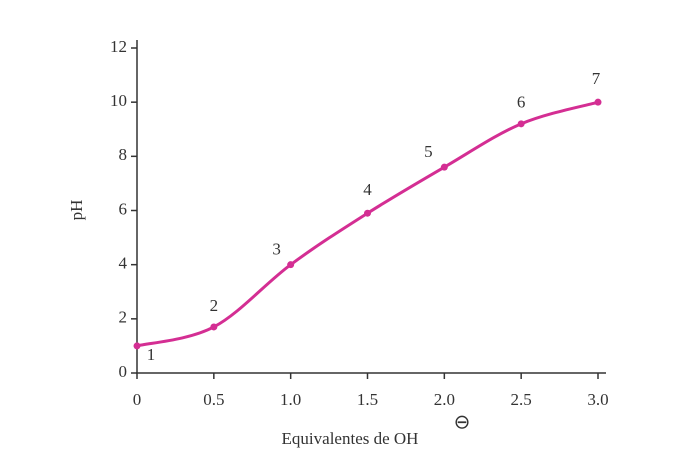  What do you see at coordinates (521, 399) in the screenshot?
I see `x-tick-label: 2.5` at bounding box center [521, 399].